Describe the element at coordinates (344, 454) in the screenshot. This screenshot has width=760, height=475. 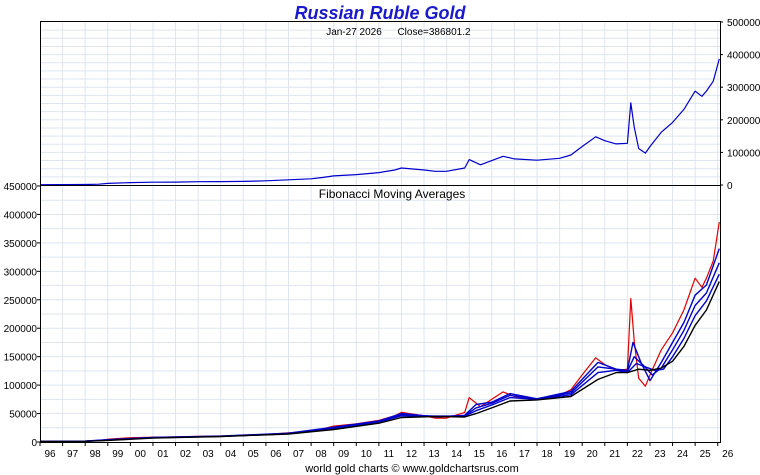
I see `x-tick-label: 09` at that location.